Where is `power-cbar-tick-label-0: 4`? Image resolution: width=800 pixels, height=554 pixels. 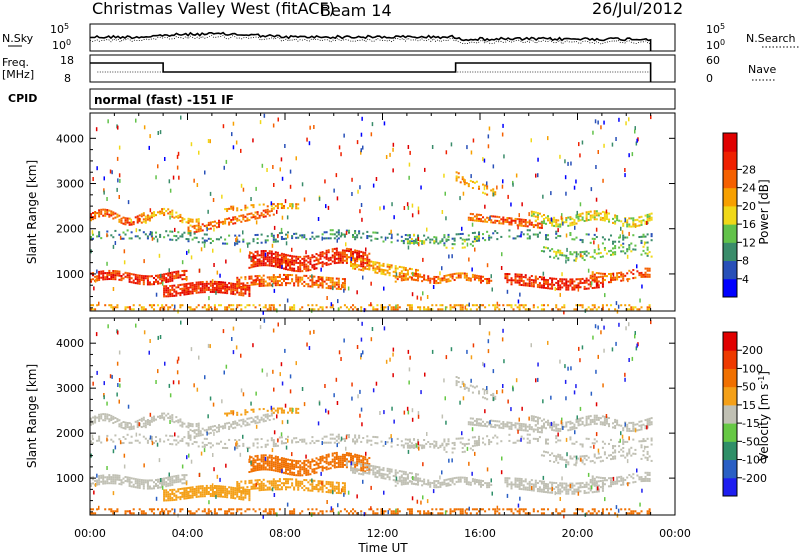
power-cbar-tick-label-0: 4 is located at coordinates (745, 279).